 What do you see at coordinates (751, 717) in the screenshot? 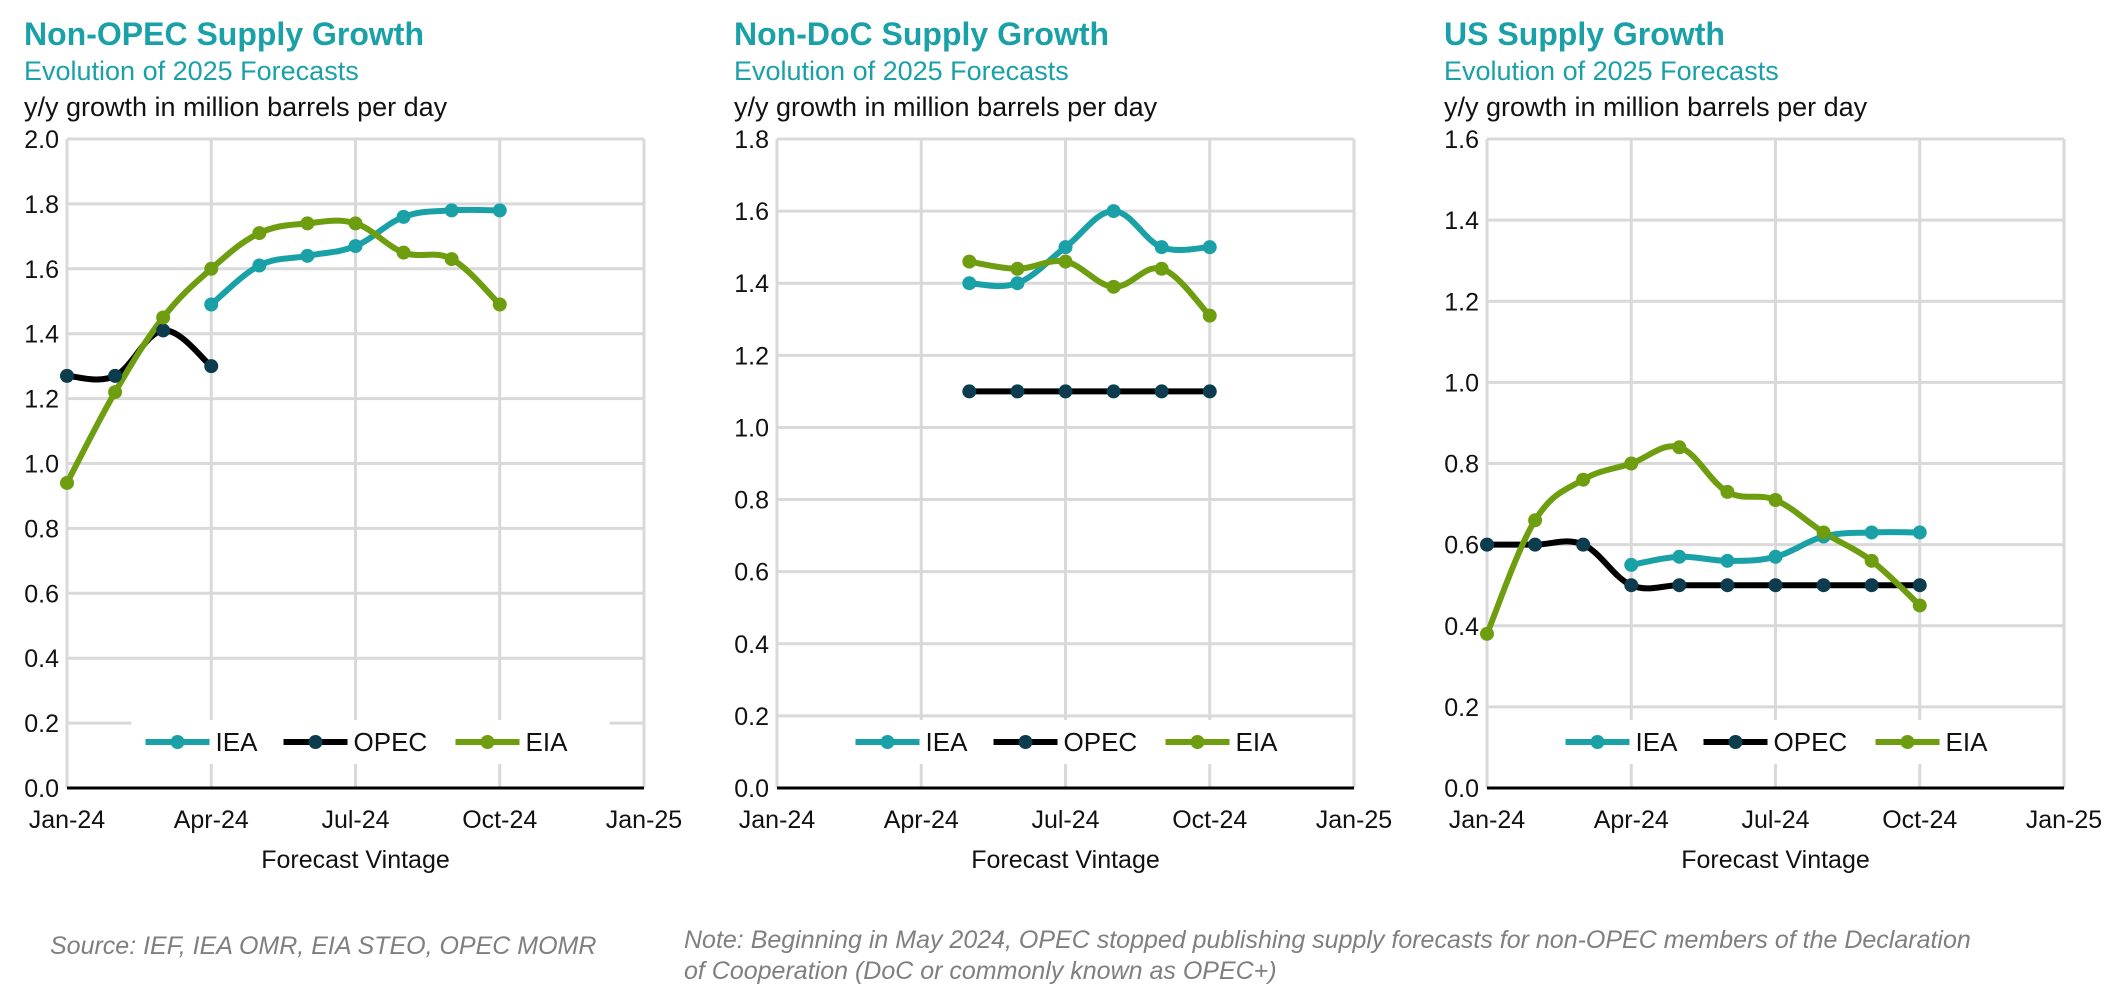
I see `y-tick-label: 0.2` at bounding box center [751, 717].